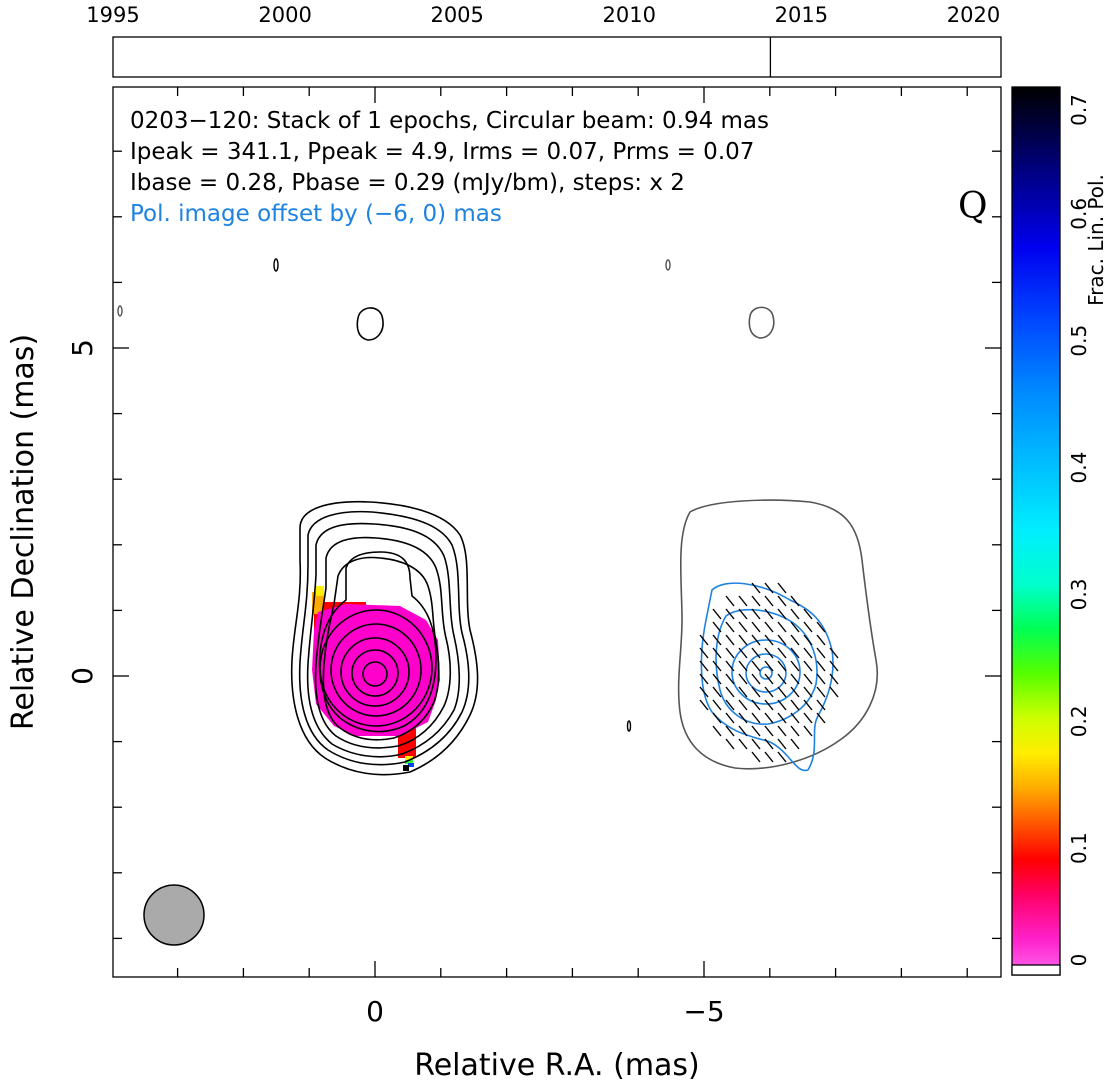  What do you see at coordinates (23, 532) in the screenshot?
I see `y-axis-label: Relative Declination (mas)` at bounding box center [23, 532].